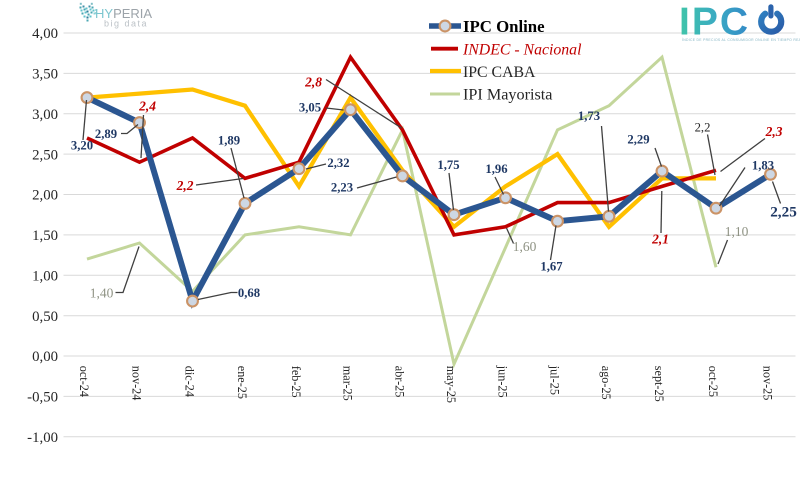  I want to click on svg-text: 2,29, so click(638, 140).